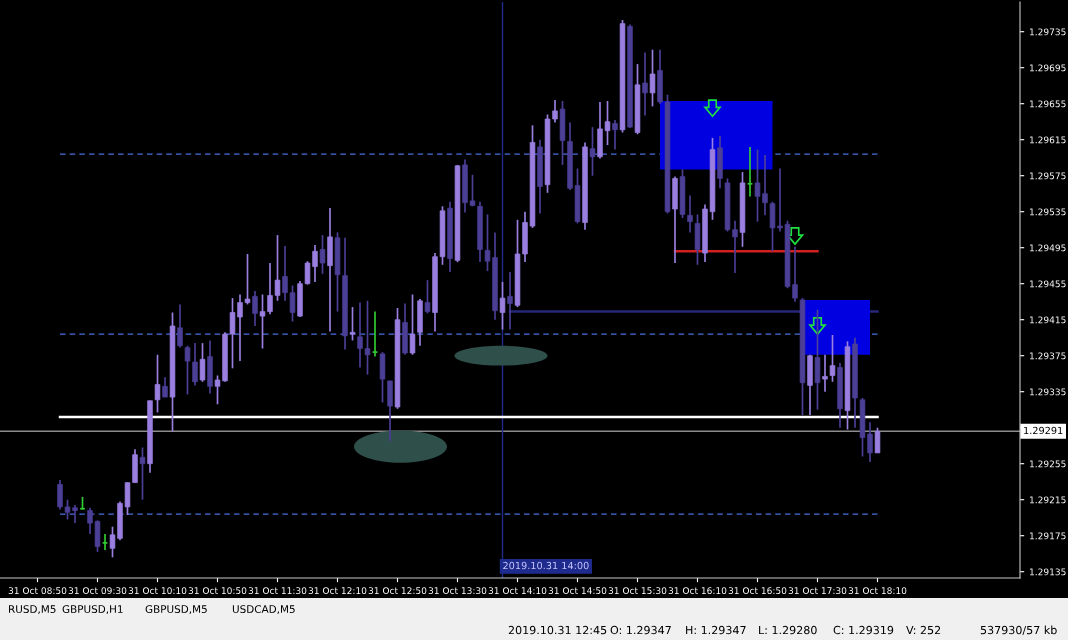 Image resolution: width=1068 pixels, height=640 pixels. Describe the element at coordinates (1048, 68) in the screenshot. I see `y-tick-label: 1.29695` at that location.